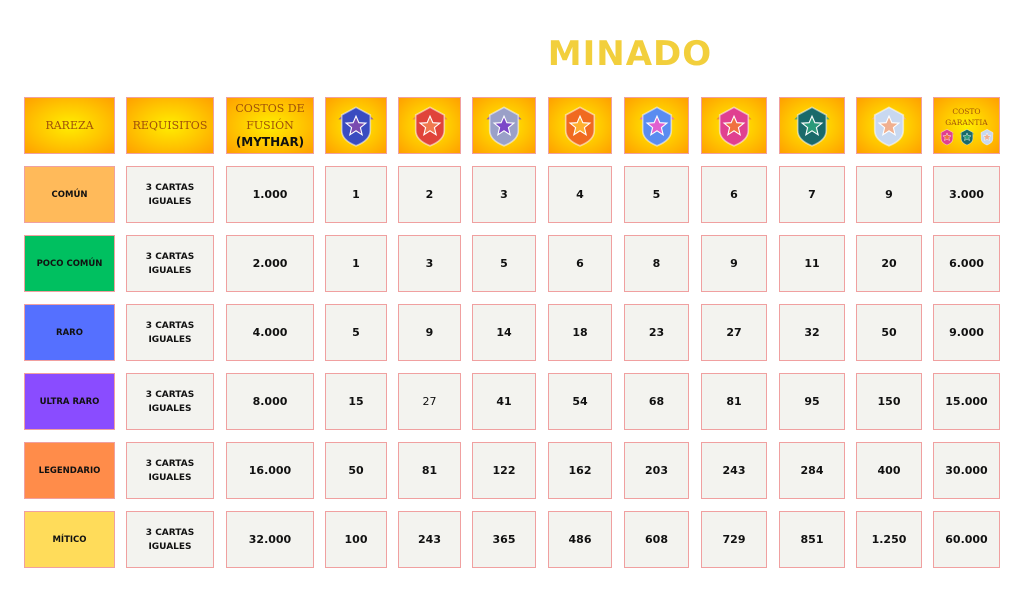  Describe the element at coordinates (504, 332) in the screenshot. I see `badge-value-cell: 14` at that location.